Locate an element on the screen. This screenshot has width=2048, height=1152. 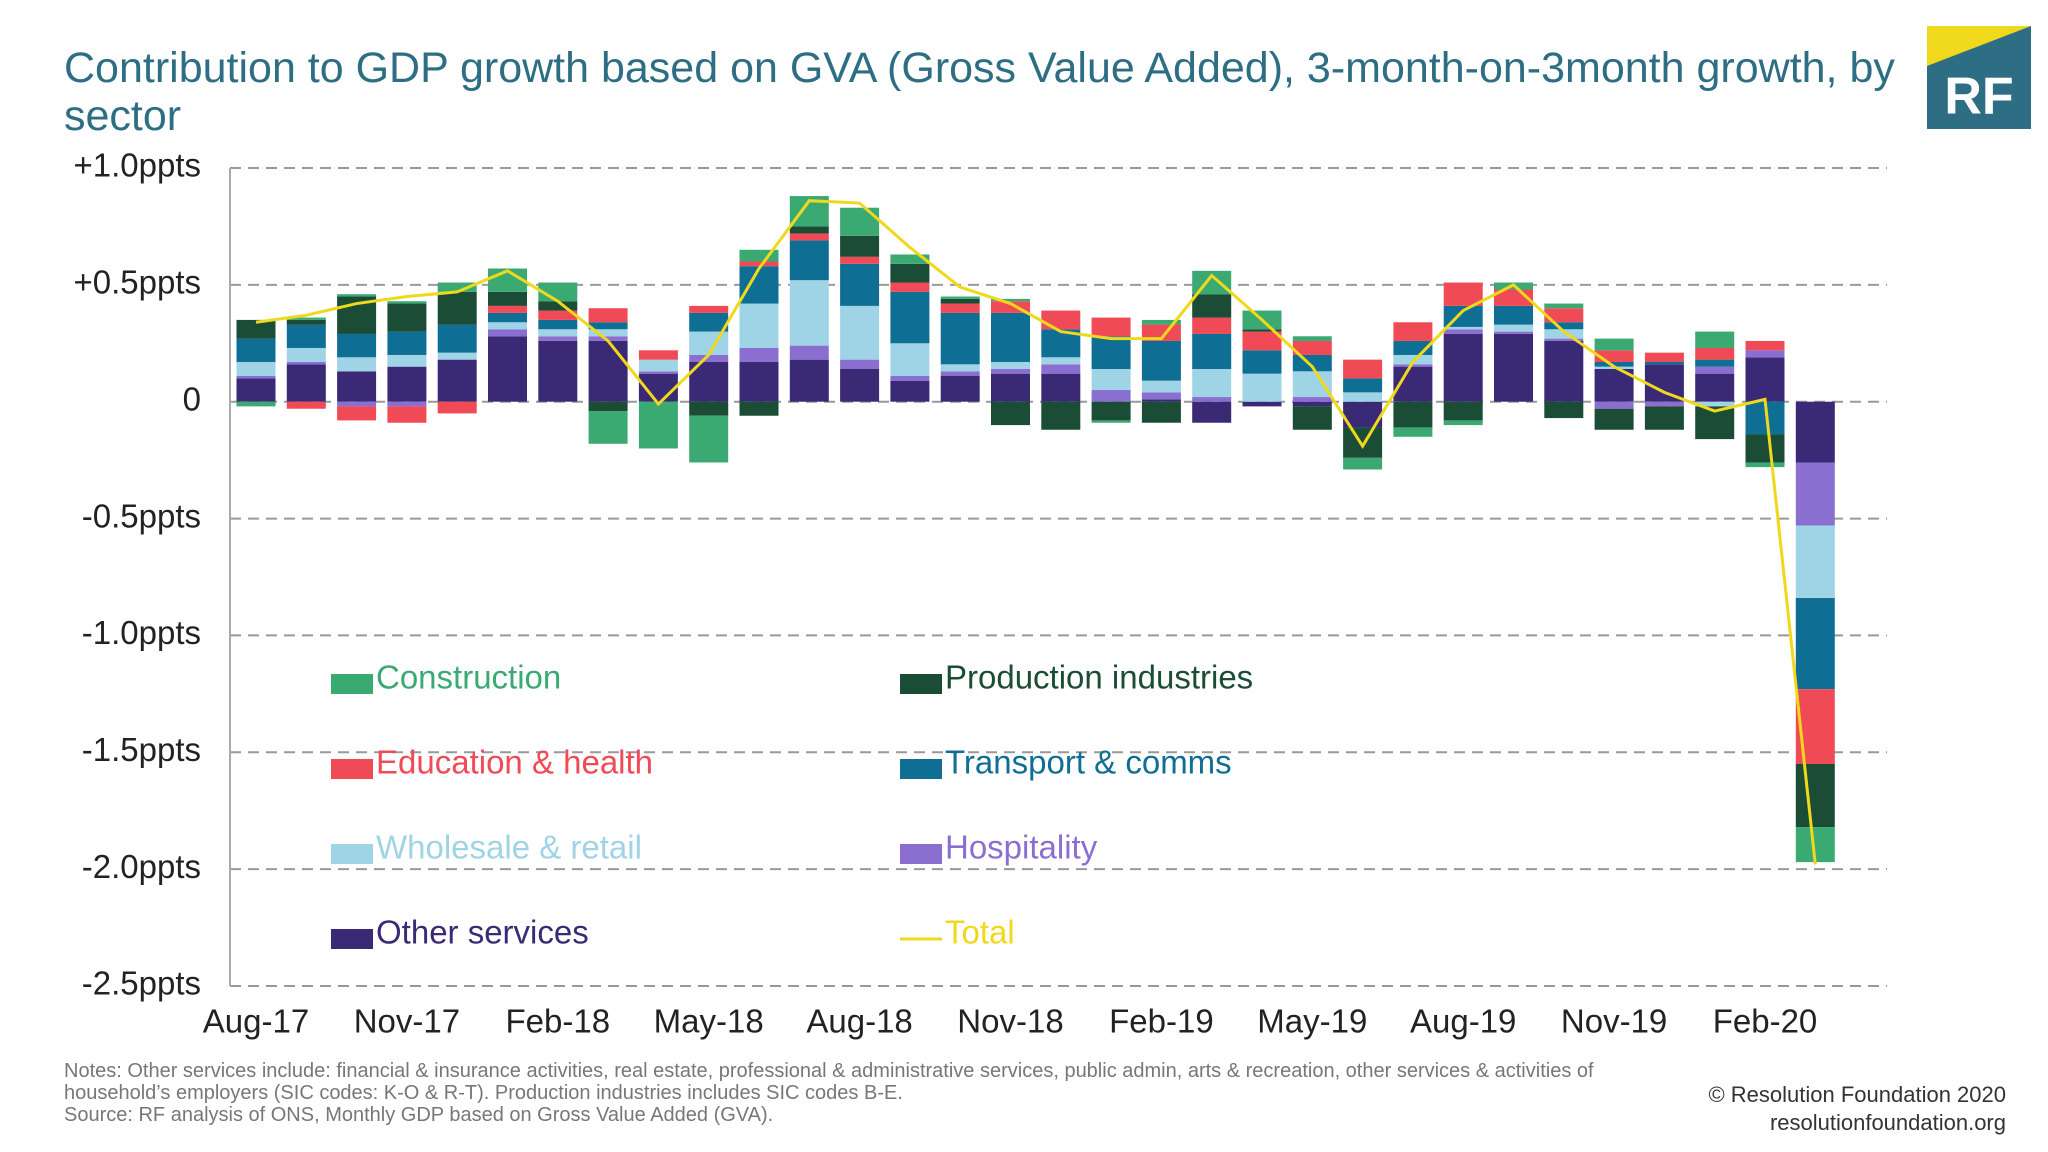
logo-accent is located at coordinates (1979, 46).